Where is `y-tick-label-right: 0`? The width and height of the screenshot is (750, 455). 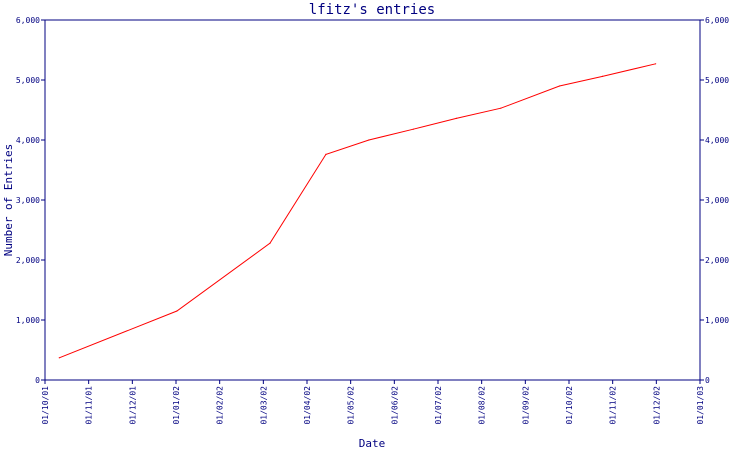 y-tick-label-right: 0 is located at coordinates (707, 380).